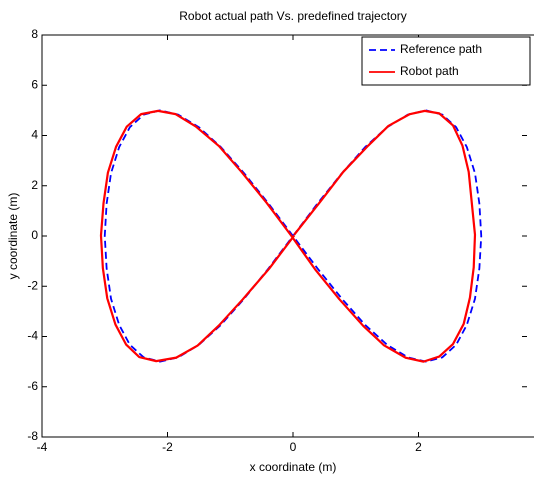  What do you see at coordinates (32, 436) in the screenshot?
I see `y-tick-label: -8` at bounding box center [32, 436].